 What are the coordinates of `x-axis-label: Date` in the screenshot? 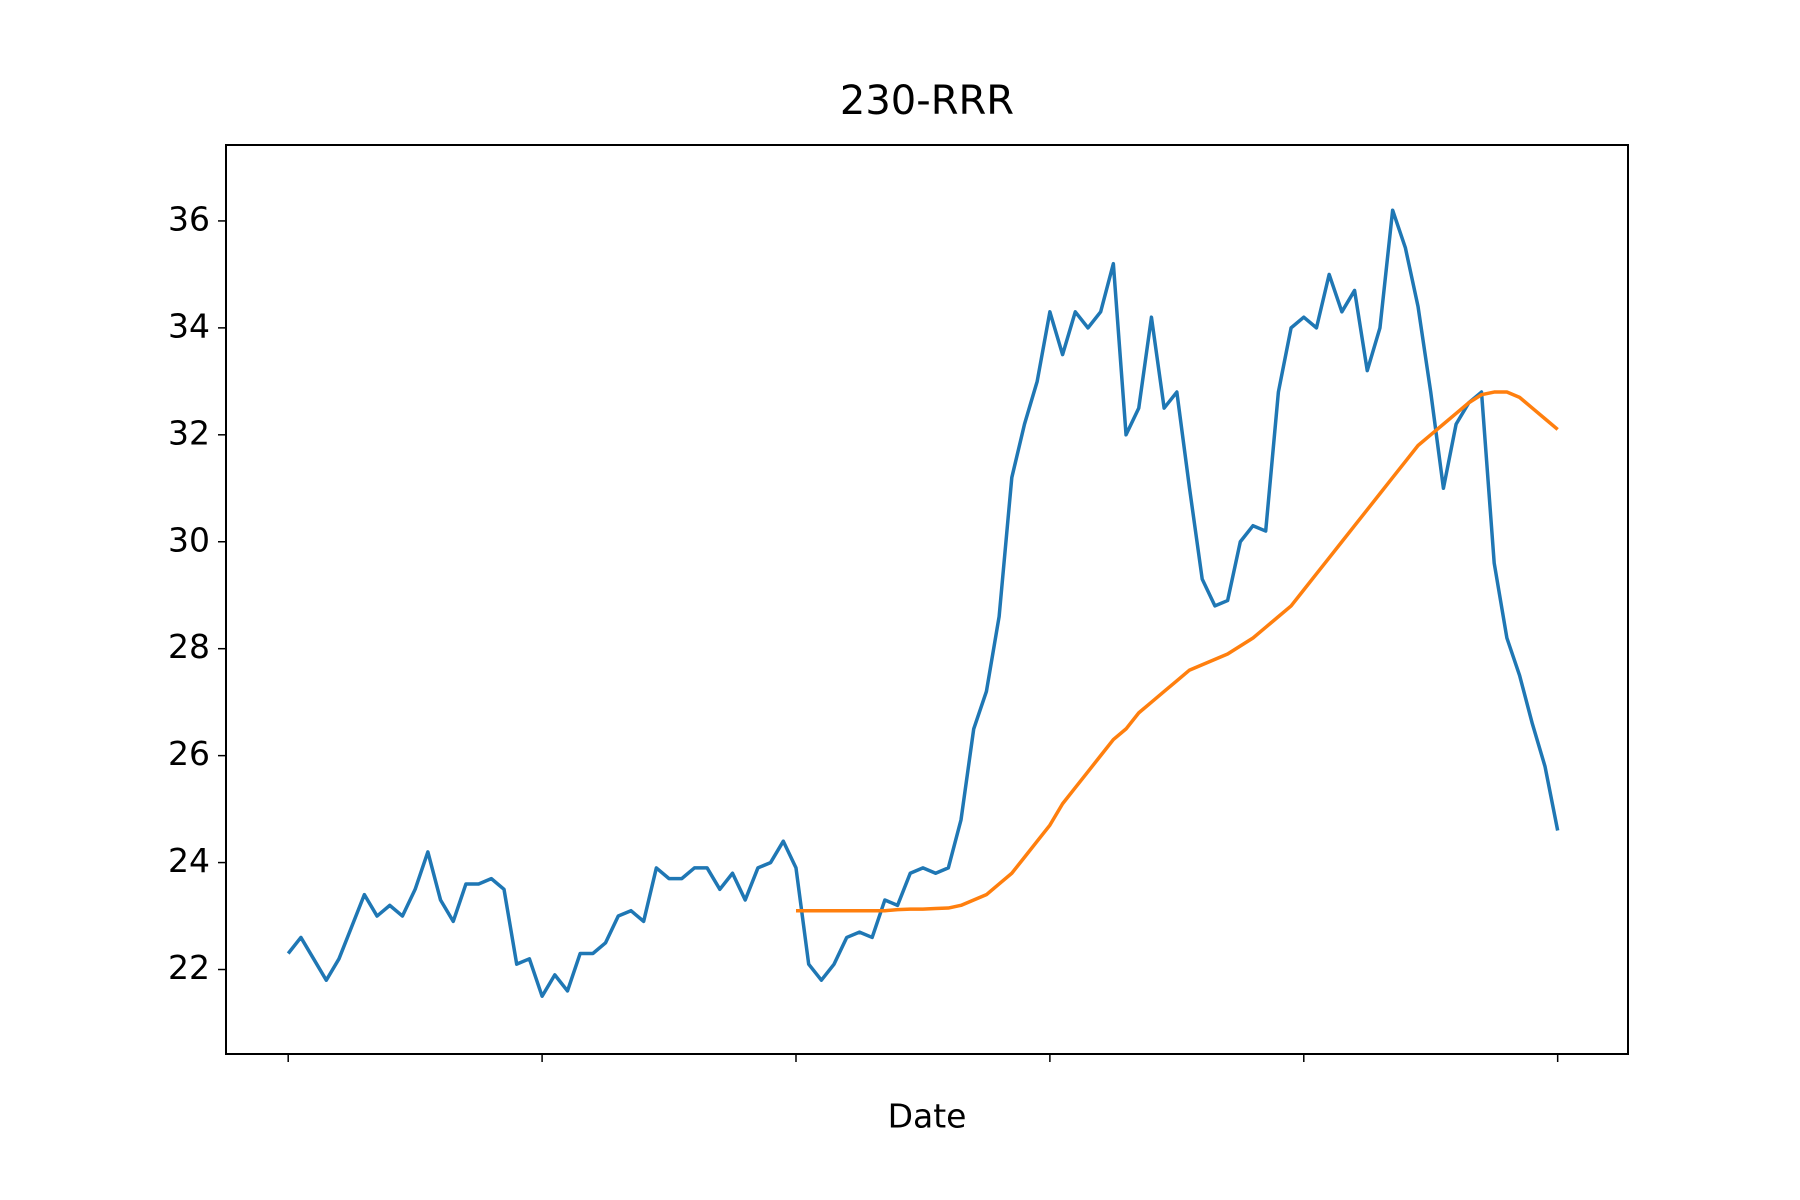 It's located at (927, 1116).